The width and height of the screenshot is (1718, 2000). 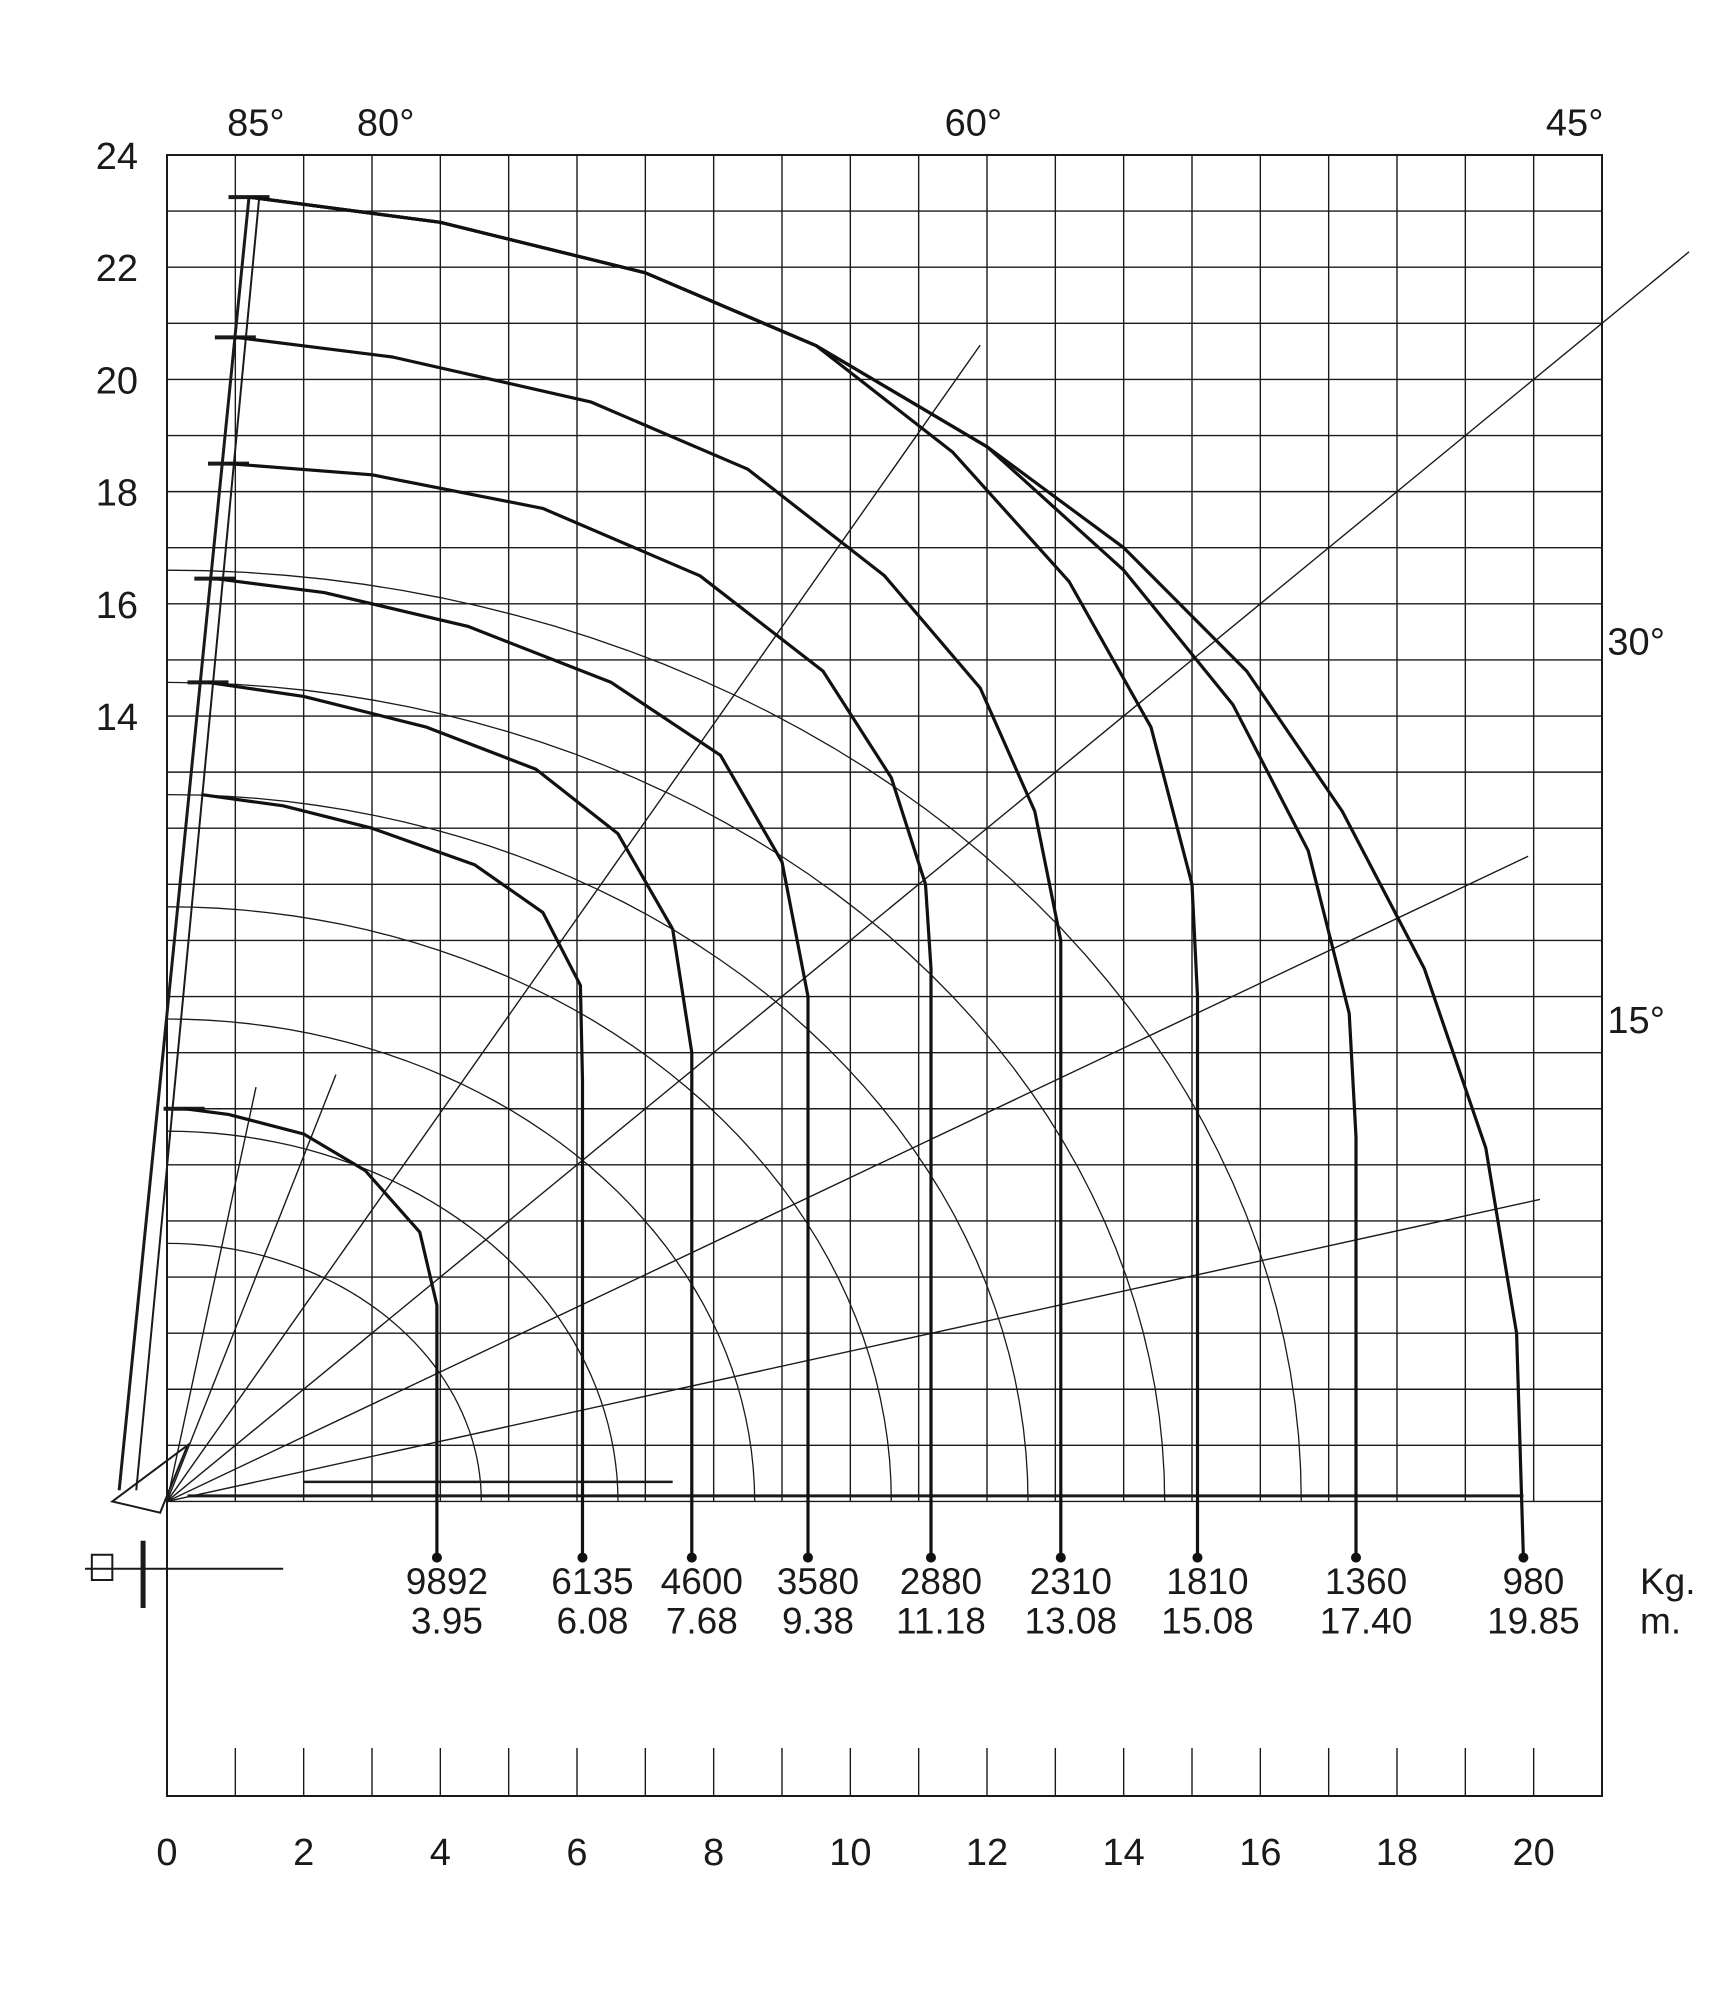 What do you see at coordinates (1635, 1021) in the screenshot?
I see `angle-label: 15°` at bounding box center [1635, 1021].